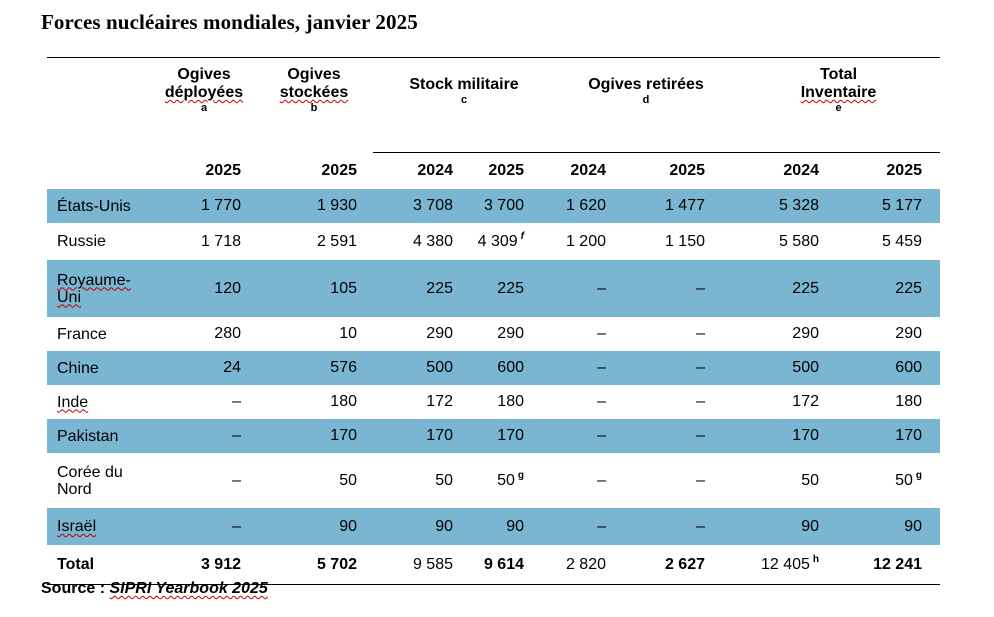 The image size is (994, 617). What do you see at coordinates (82, 334) in the screenshot?
I see `country-name: France` at bounding box center [82, 334].